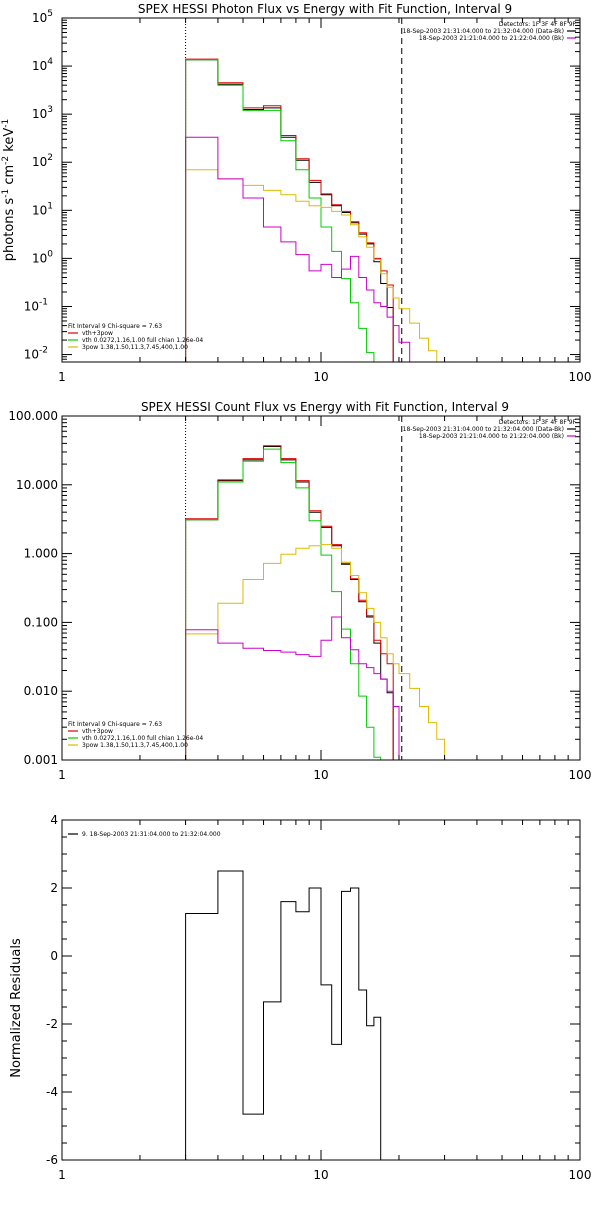  I want to click on ylabel-part: keV, so click(9, 142).